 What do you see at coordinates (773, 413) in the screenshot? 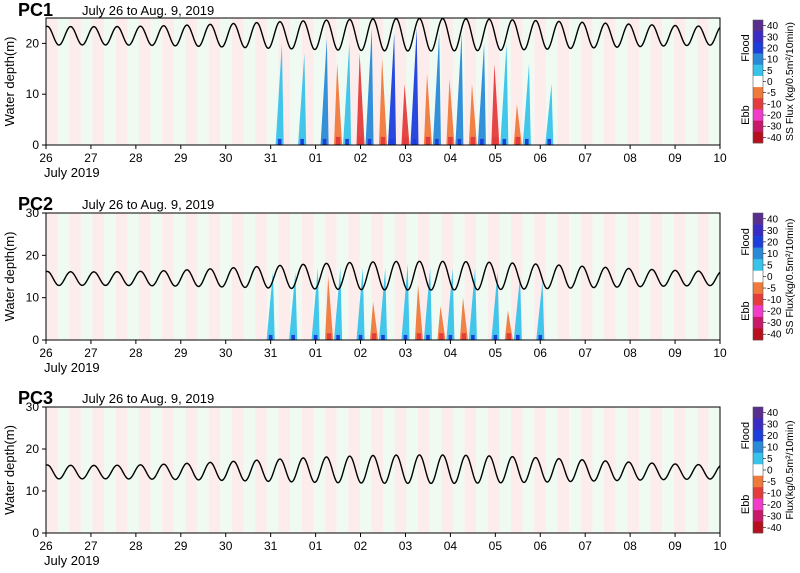
I see `colorbar-tick-label: 40` at bounding box center [773, 413].